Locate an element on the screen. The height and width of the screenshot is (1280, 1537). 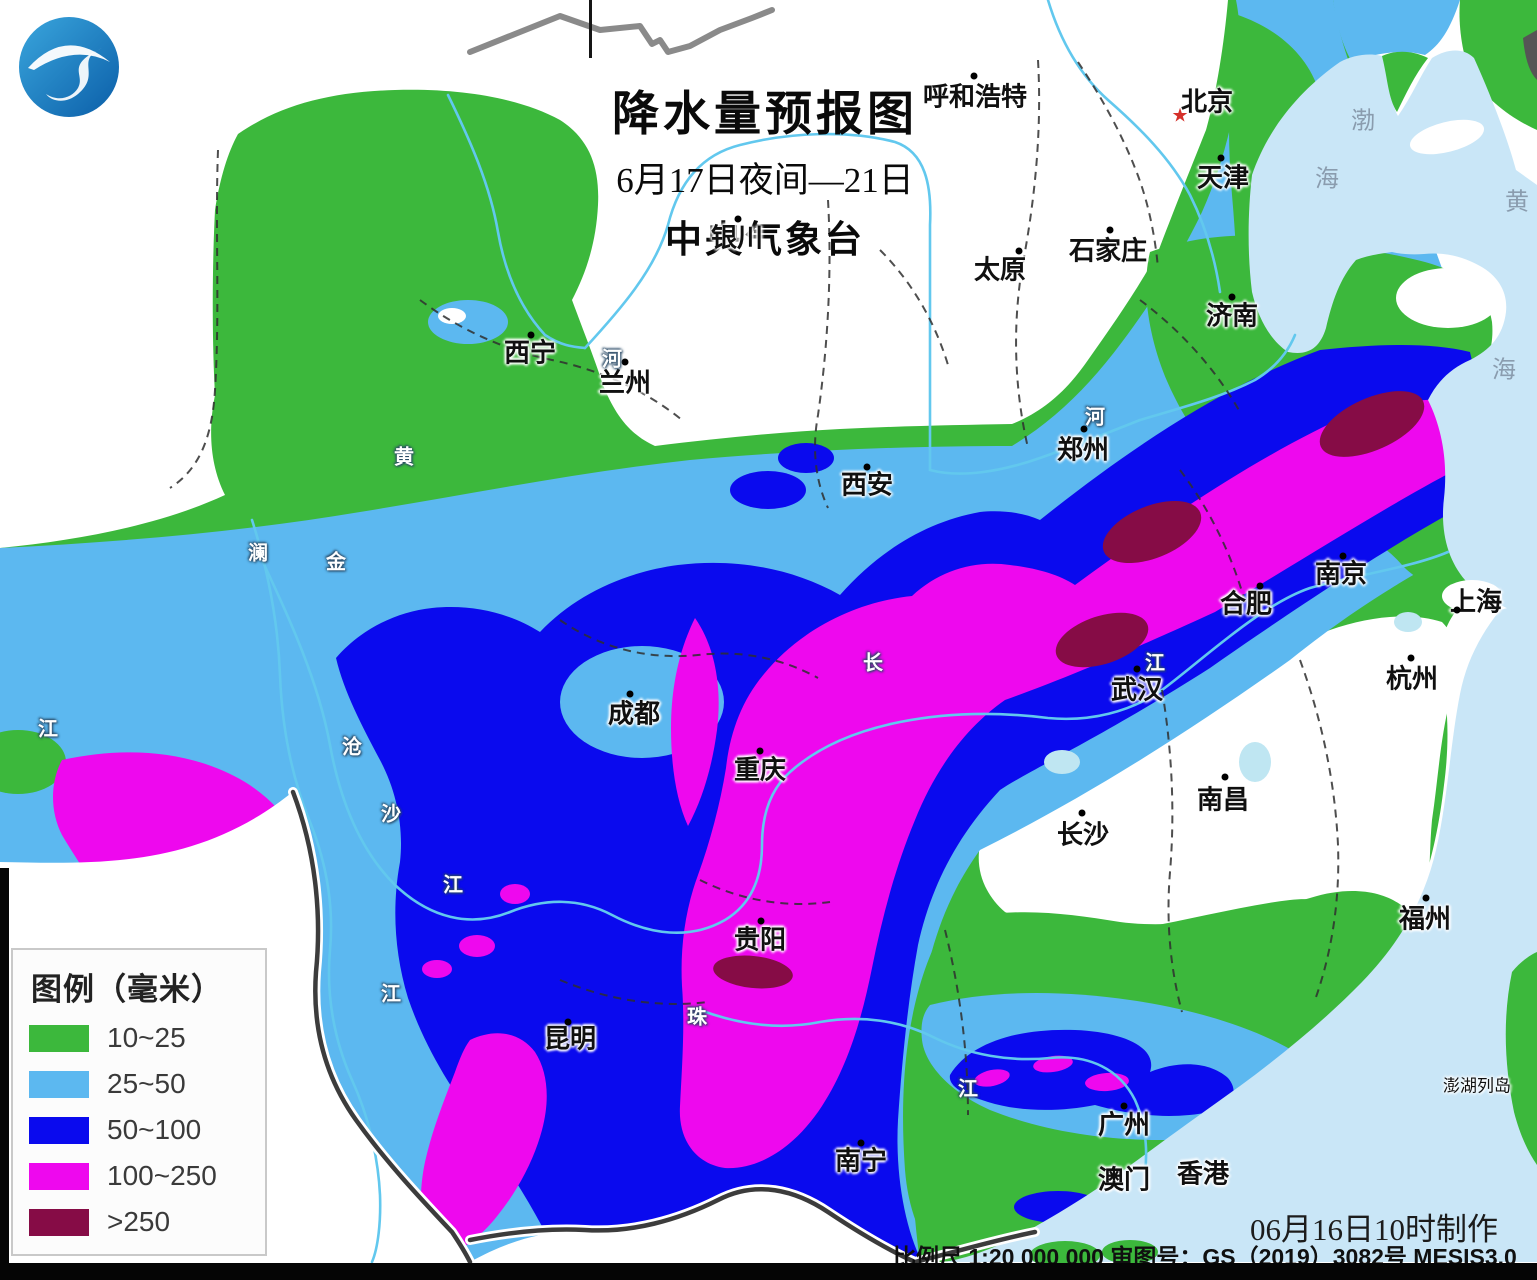
river-label-江-11: 江 is located at coordinates (391, 994).